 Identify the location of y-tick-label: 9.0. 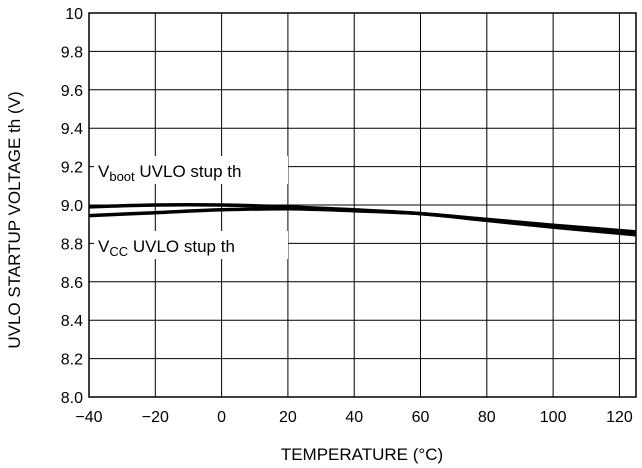
(72, 206).